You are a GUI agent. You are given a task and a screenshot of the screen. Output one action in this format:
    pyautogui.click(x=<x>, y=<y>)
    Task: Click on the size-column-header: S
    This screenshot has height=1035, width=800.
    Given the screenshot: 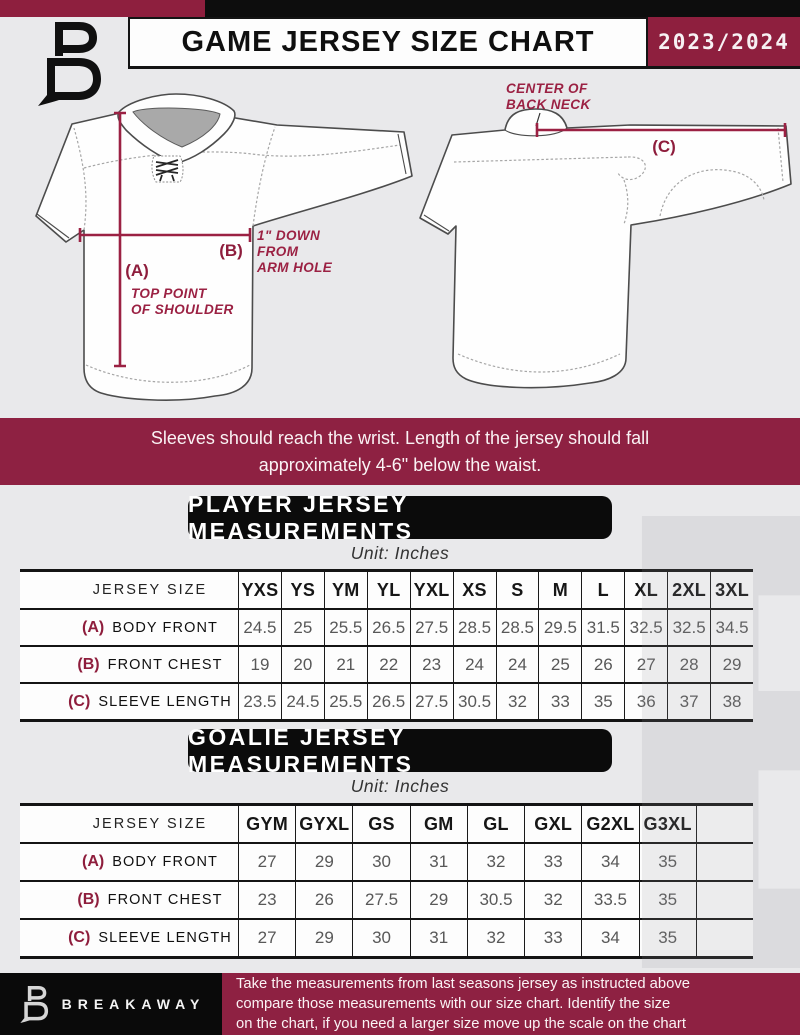 What is the action you would take?
    pyautogui.click(x=517, y=590)
    